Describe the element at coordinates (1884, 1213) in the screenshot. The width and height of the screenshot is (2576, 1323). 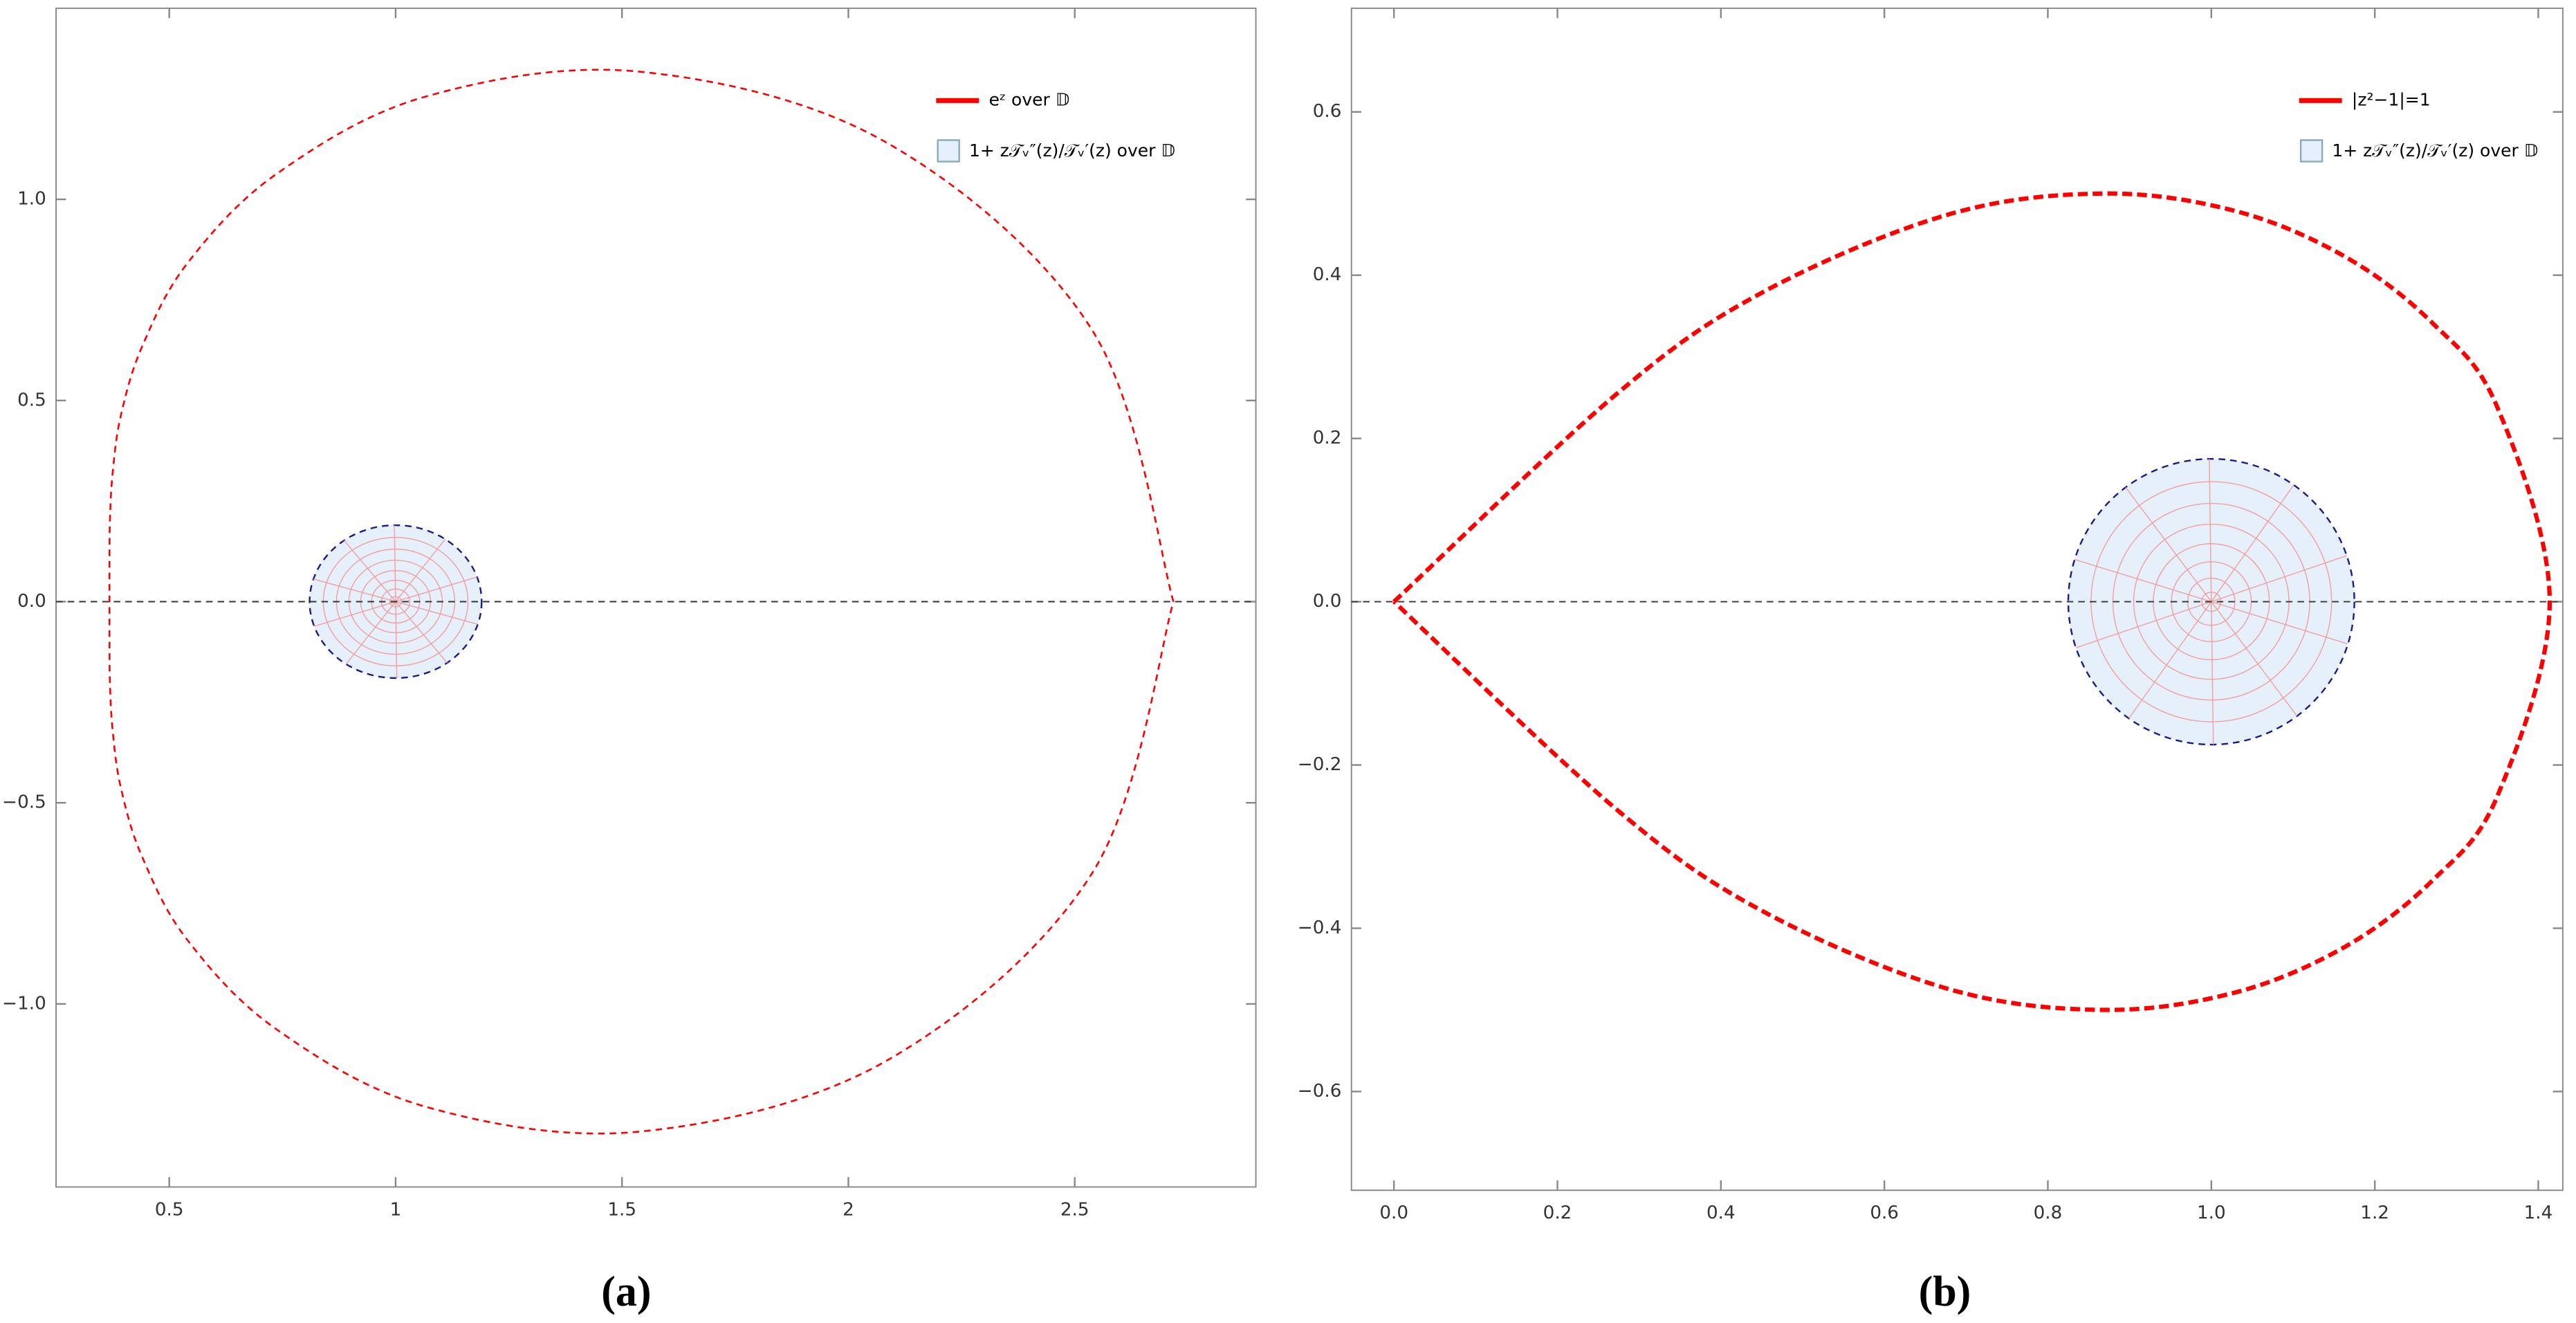
I see `x-tick-label: 0.6` at that location.